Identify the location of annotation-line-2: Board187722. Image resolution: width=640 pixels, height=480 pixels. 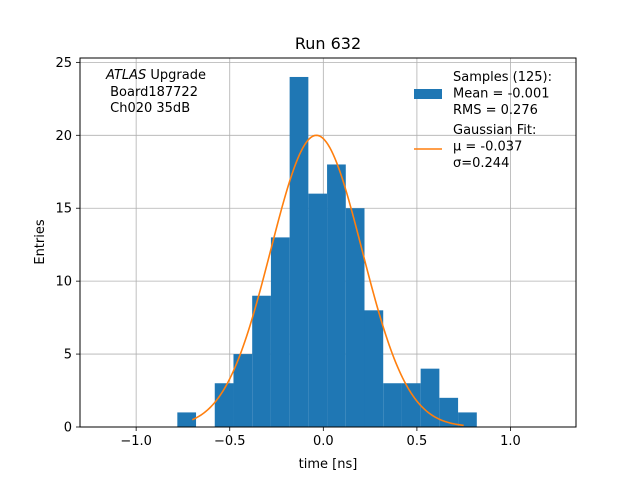
(152, 92).